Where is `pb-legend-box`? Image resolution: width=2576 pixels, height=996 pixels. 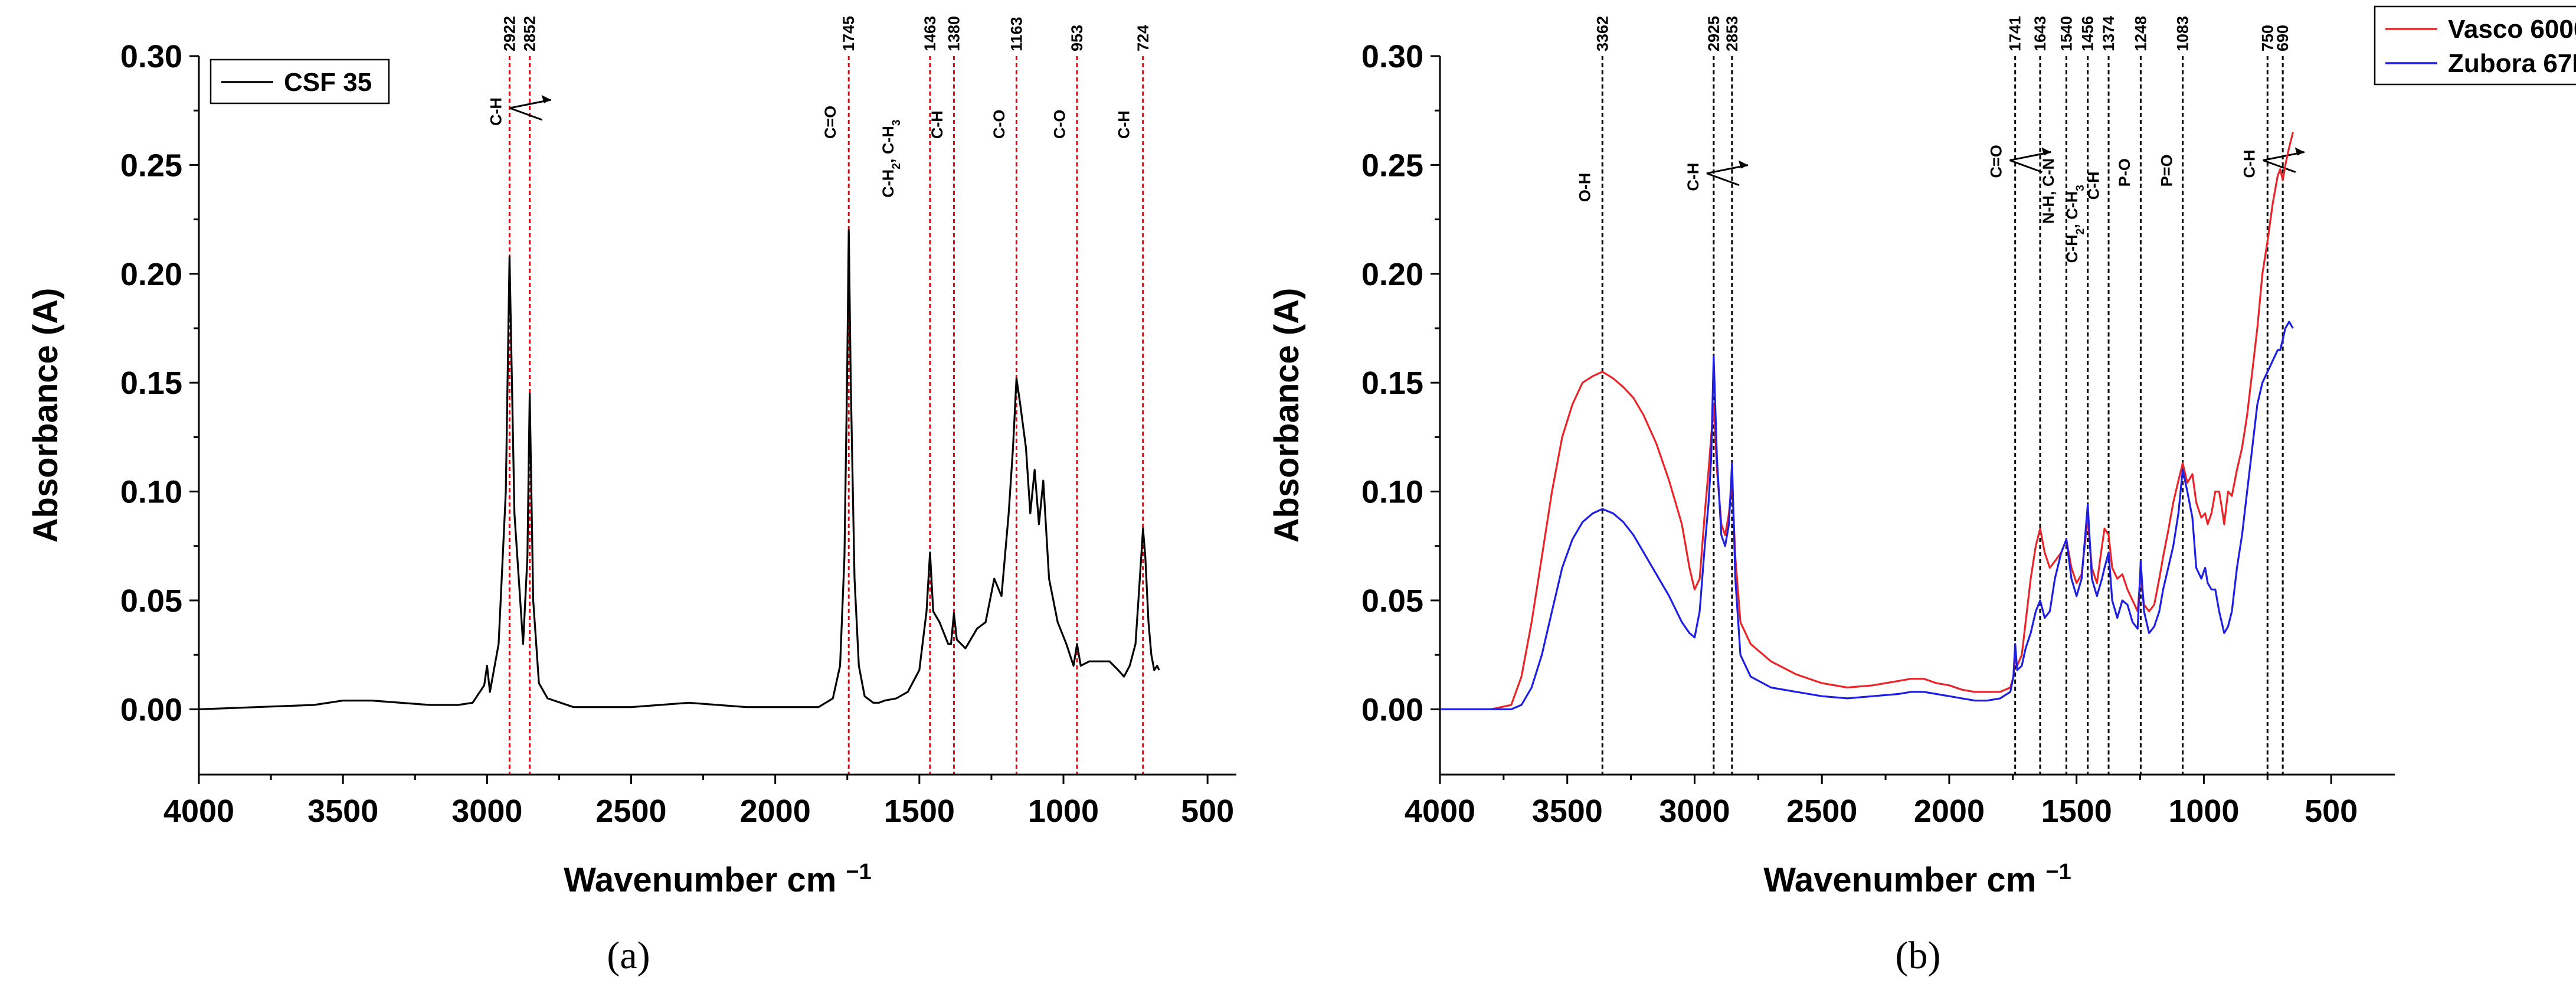 pb-legend-box is located at coordinates (2475, 45).